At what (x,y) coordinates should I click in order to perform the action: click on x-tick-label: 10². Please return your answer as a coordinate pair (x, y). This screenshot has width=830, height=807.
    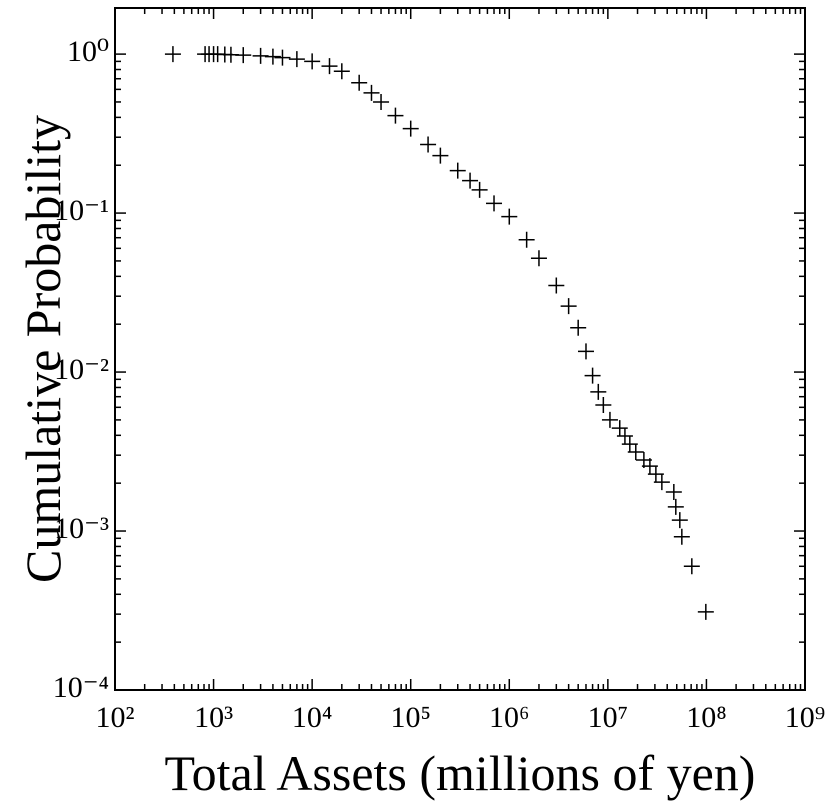
    Looking at the image, I should click on (115, 717).